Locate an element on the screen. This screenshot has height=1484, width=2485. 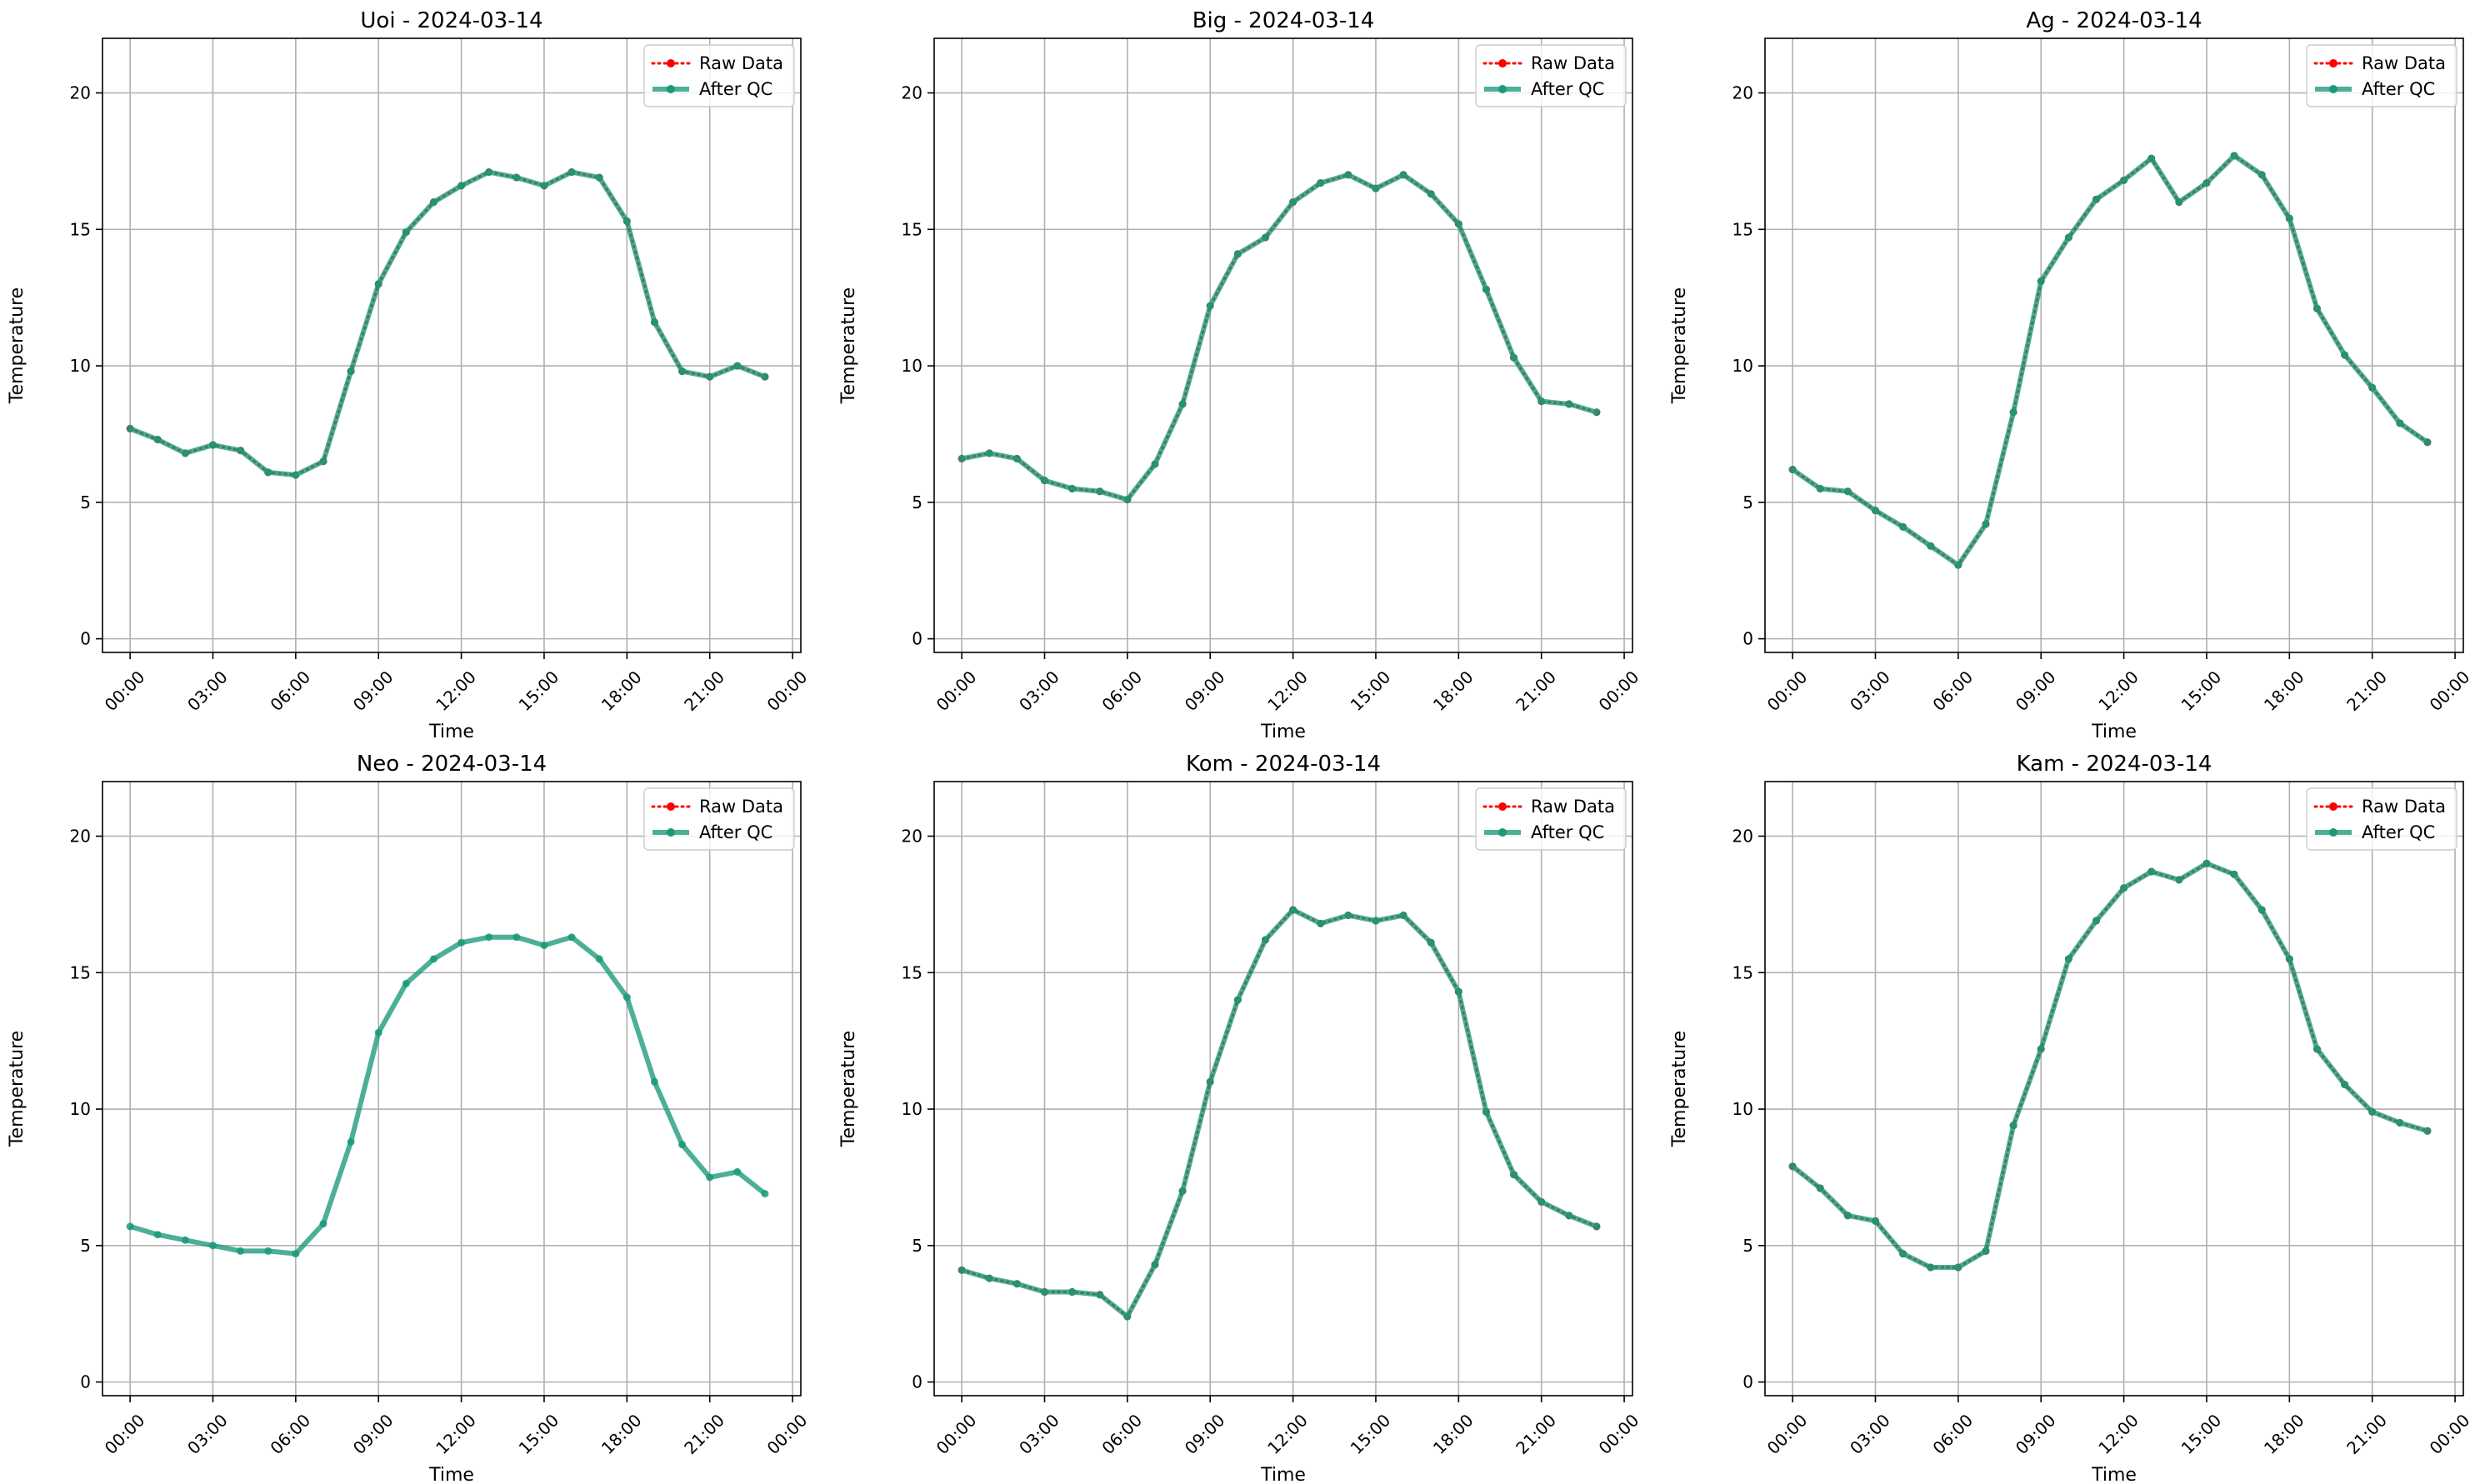
panel-title: Kom - 2024-03-14 is located at coordinates (1283, 764).